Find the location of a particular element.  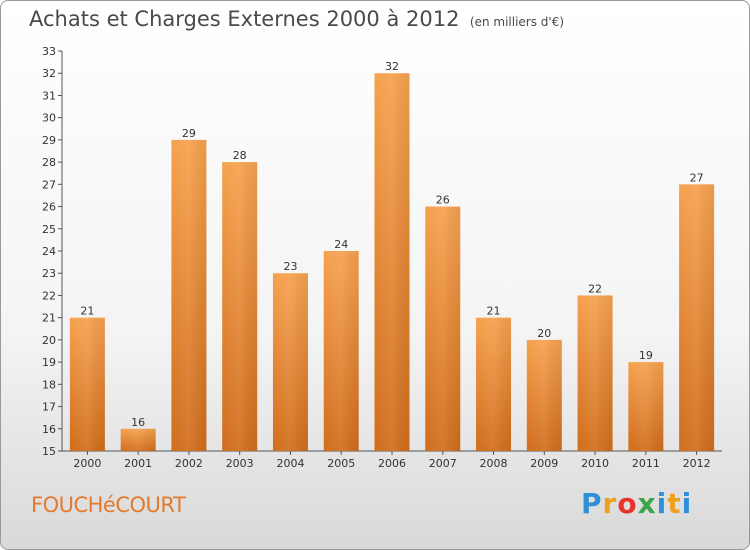

logo-letter: o is located at coordinates (627, 503).